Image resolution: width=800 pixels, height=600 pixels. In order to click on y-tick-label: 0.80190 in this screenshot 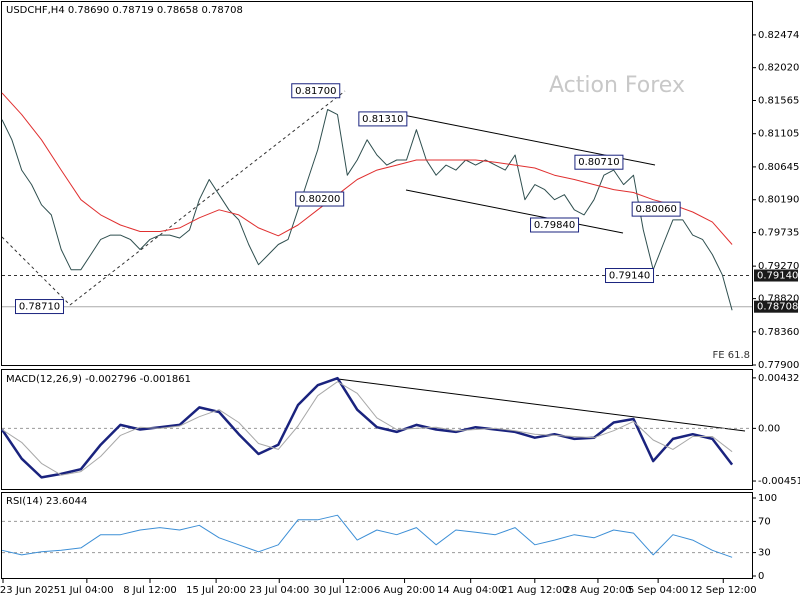, I will do `click(778, 200)`.